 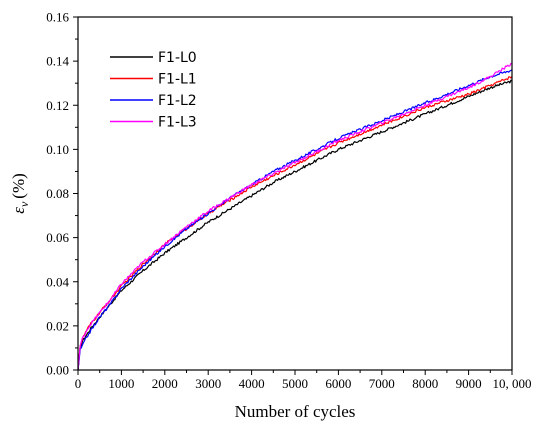 I want to click on x-tick-label: 1000, so click(x=121, y=383).